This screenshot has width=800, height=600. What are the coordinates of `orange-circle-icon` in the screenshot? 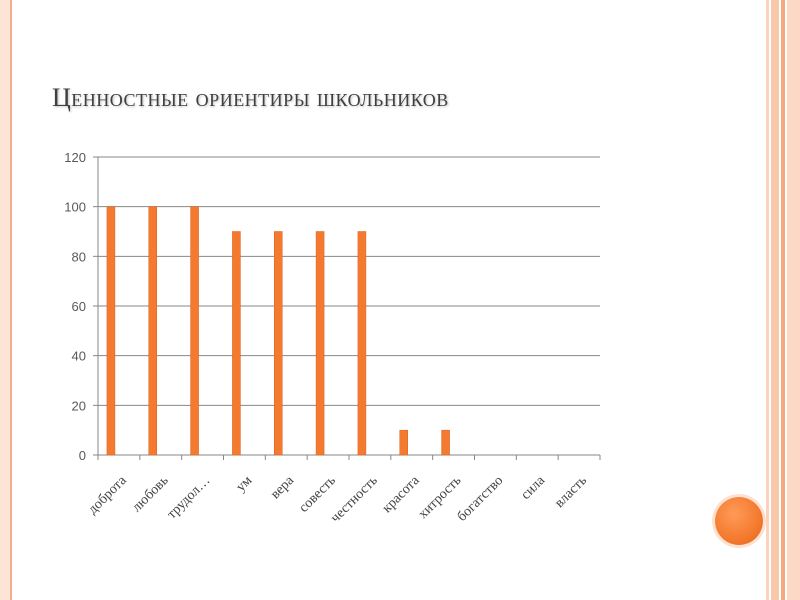 It's located at (739, 521).